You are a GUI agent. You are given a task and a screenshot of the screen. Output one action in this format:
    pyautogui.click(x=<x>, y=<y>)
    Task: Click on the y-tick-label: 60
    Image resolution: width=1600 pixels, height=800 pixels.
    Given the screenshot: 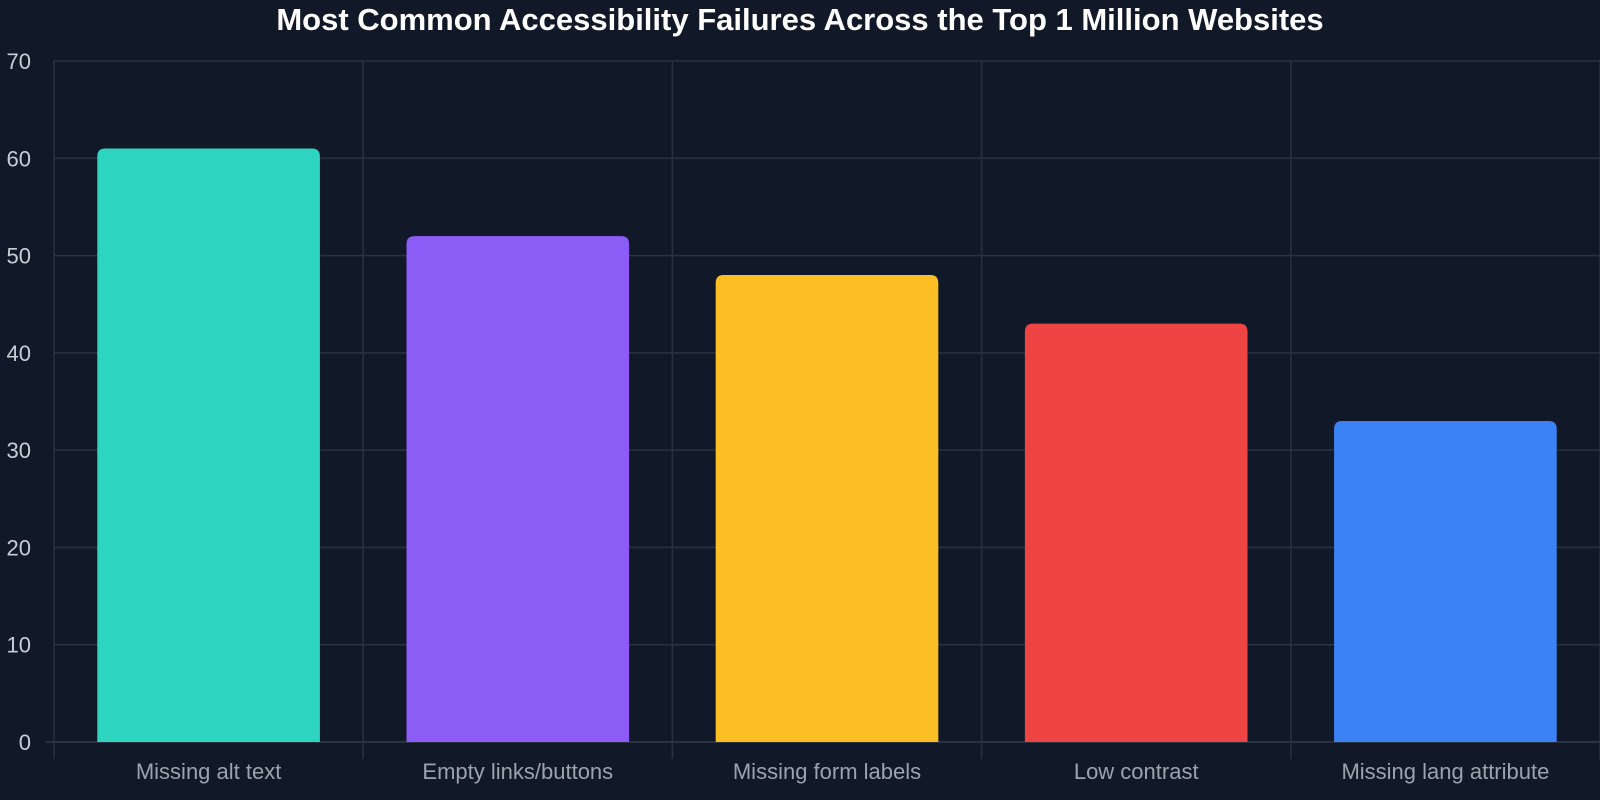 What is the action you would take?
    pyautogui.click(x=19, y=158)
    